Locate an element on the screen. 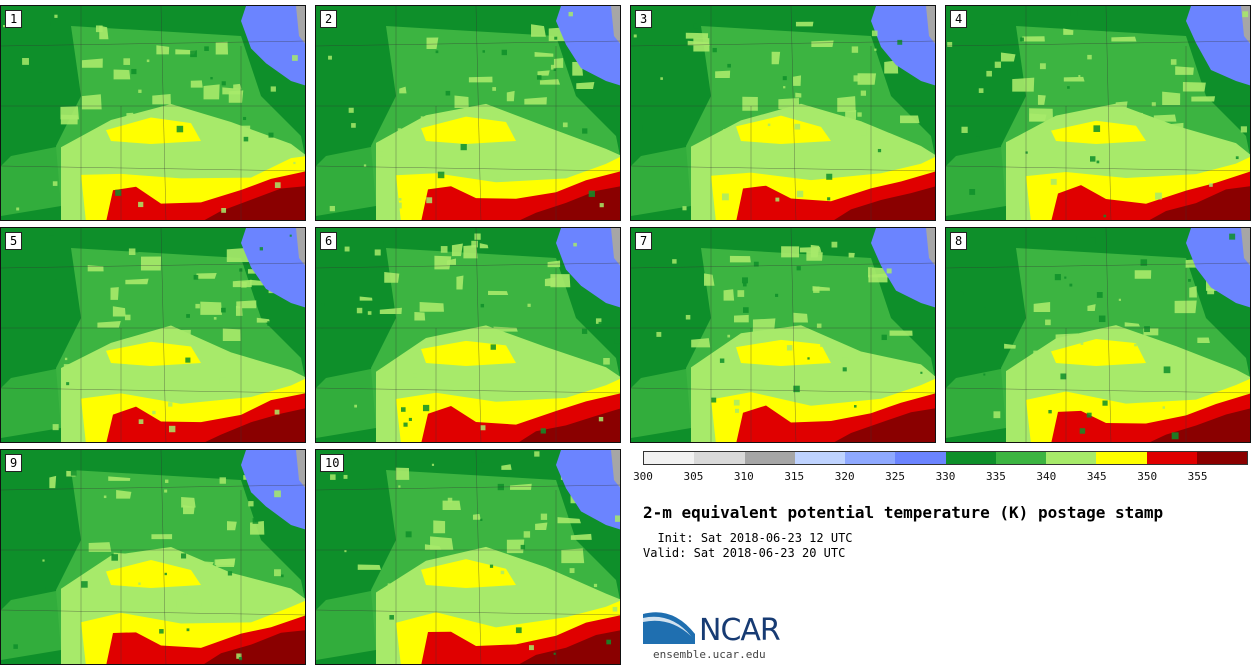 The width and height of the screenshot is (1260, 665). postage-stamp-panel: 3 is located at coordinates (783, 113).